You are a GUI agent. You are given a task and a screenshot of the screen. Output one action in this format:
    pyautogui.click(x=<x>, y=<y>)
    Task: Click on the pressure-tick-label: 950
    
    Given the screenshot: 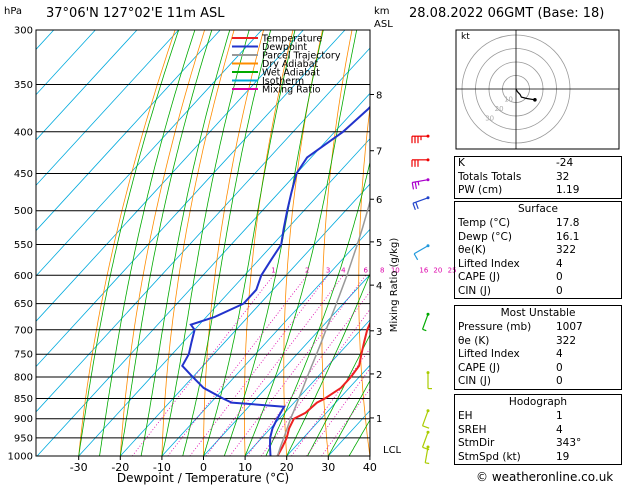 What is the action you would take?
    pyautogui.click(x=23, y=438)
    